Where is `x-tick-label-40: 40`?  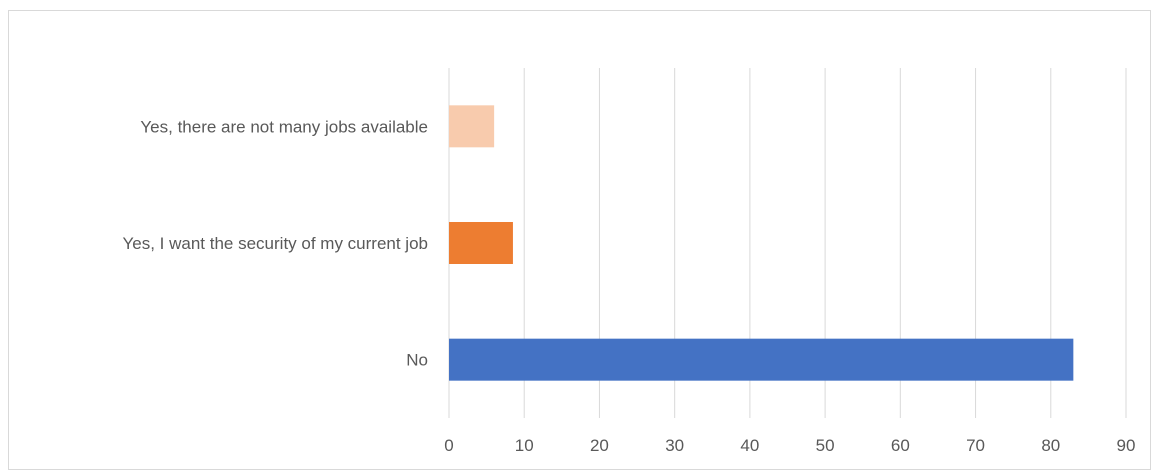 x-tick-label-40: 40 is located at coordinates (749, 445).